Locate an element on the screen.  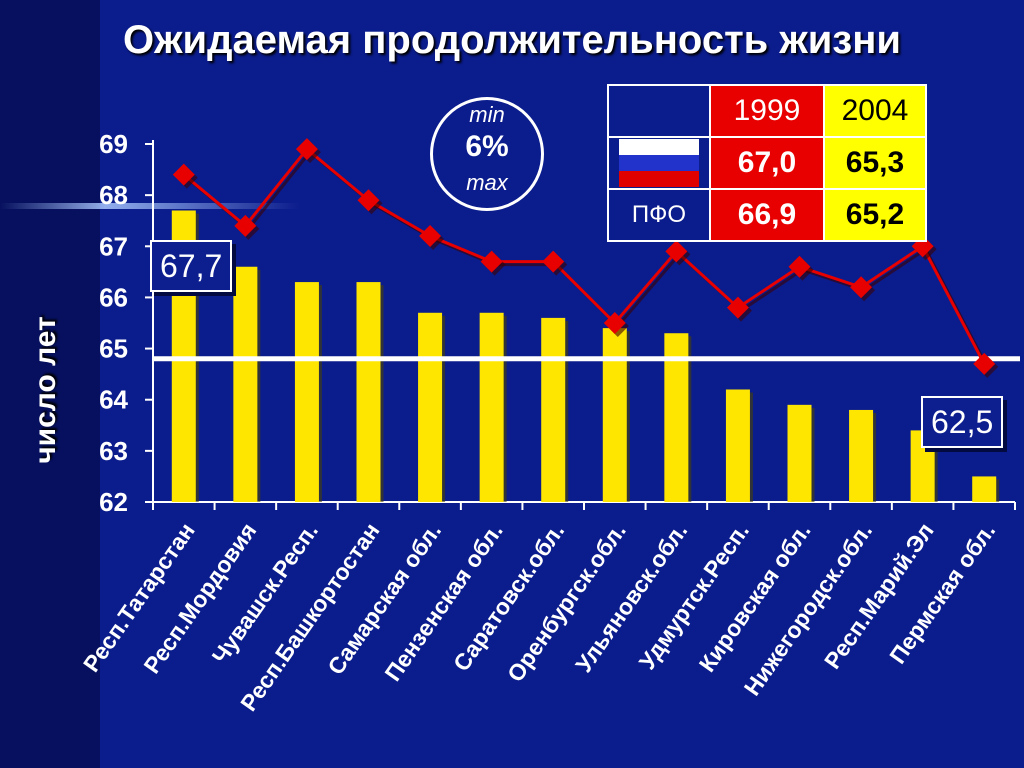
y-tick-label: 67 is located at coordinates (113, 246).